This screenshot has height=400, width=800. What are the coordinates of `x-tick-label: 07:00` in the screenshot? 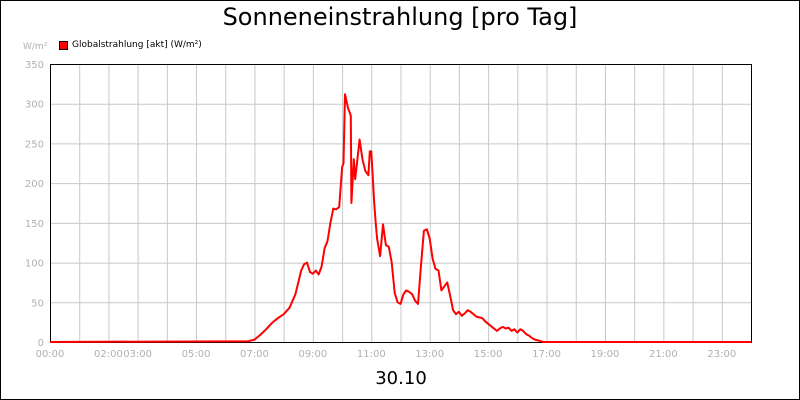 It's located at (254, 354).